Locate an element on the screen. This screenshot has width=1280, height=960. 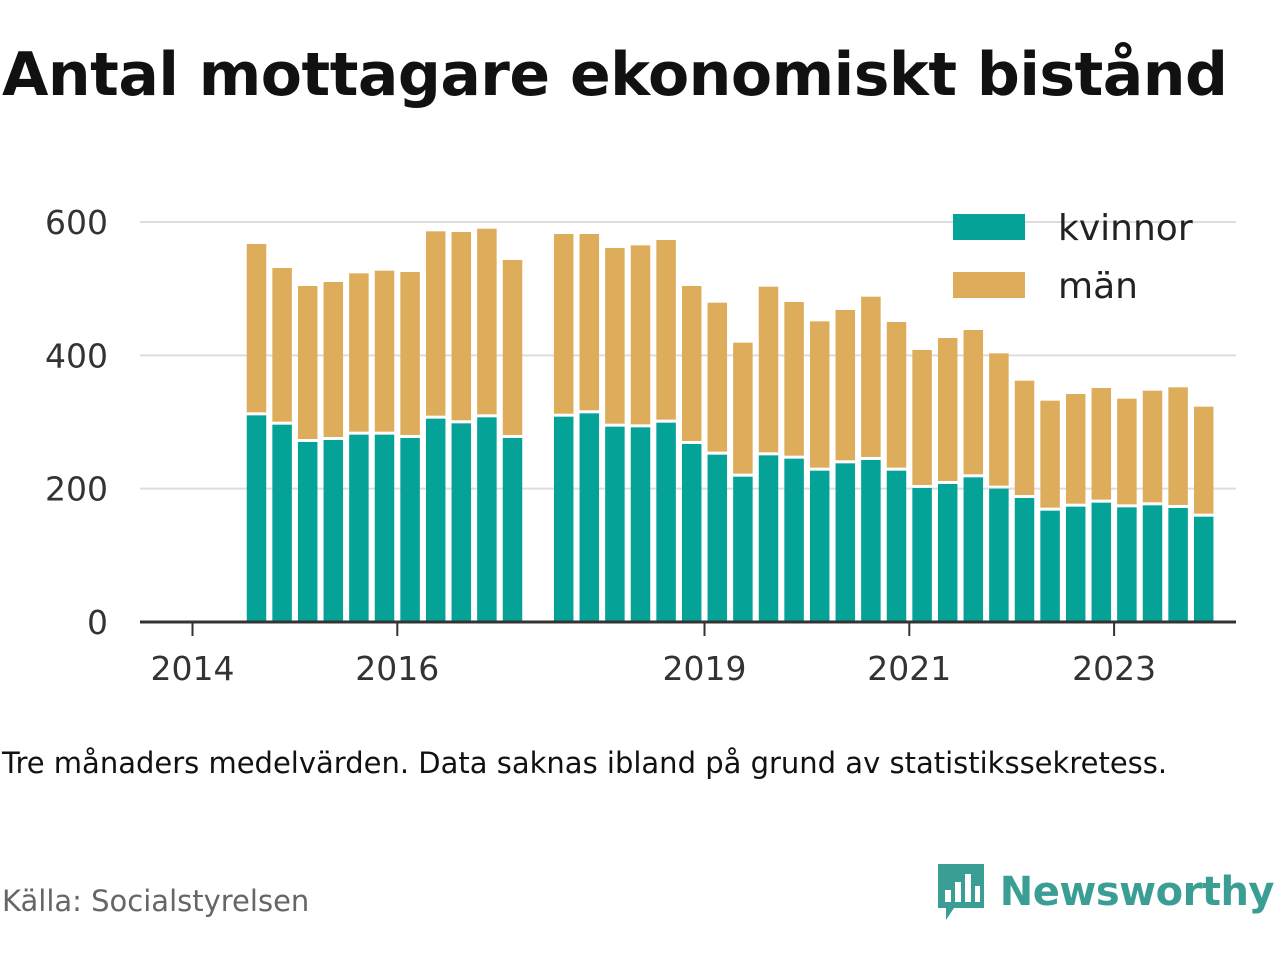
source-text: Källa: Socialstyrelsen is located at coordinates (156, 901).